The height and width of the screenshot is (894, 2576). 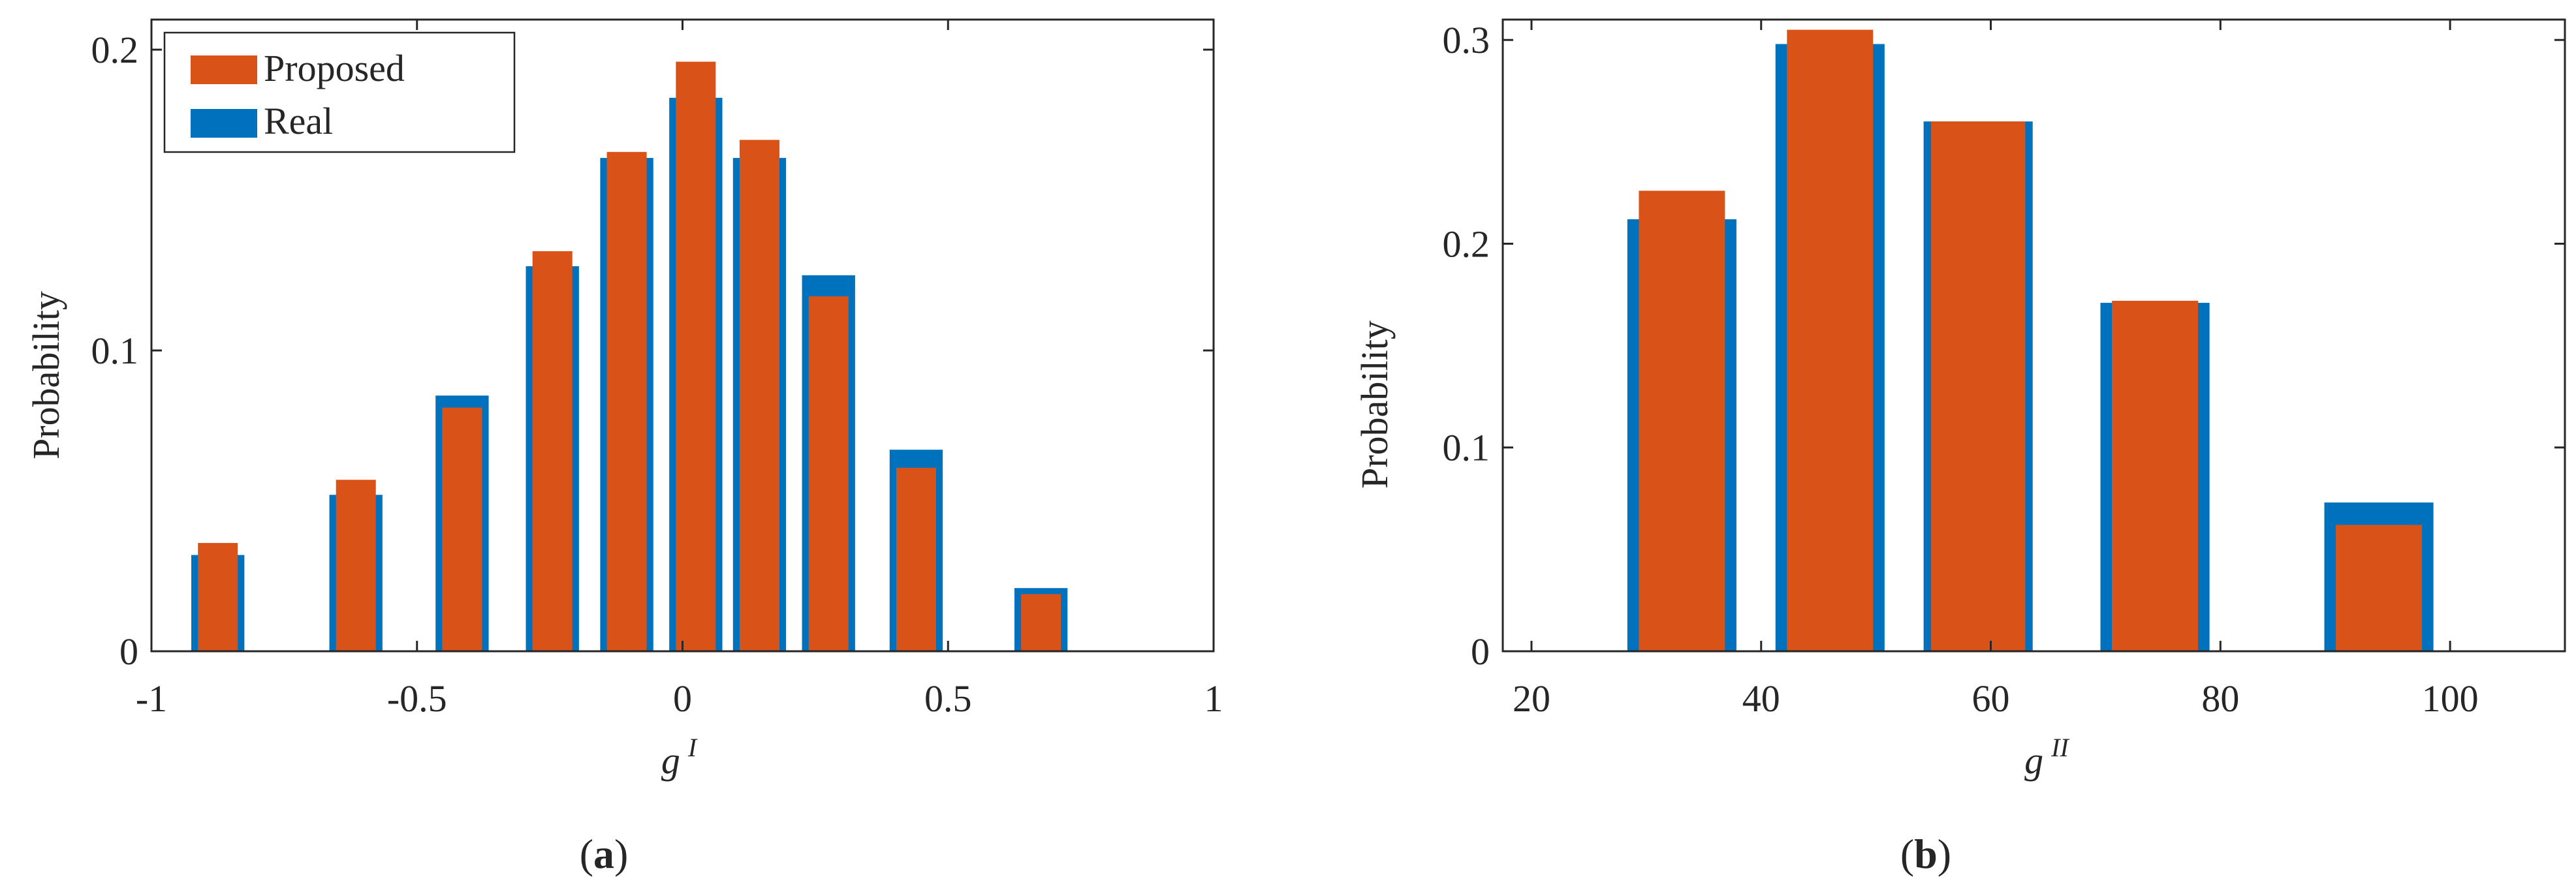 What do you see at coordinates (115, 50) in the screenshot?
I see `panel-a-ytick-label: 0.2` at bounding box center [115, 50].